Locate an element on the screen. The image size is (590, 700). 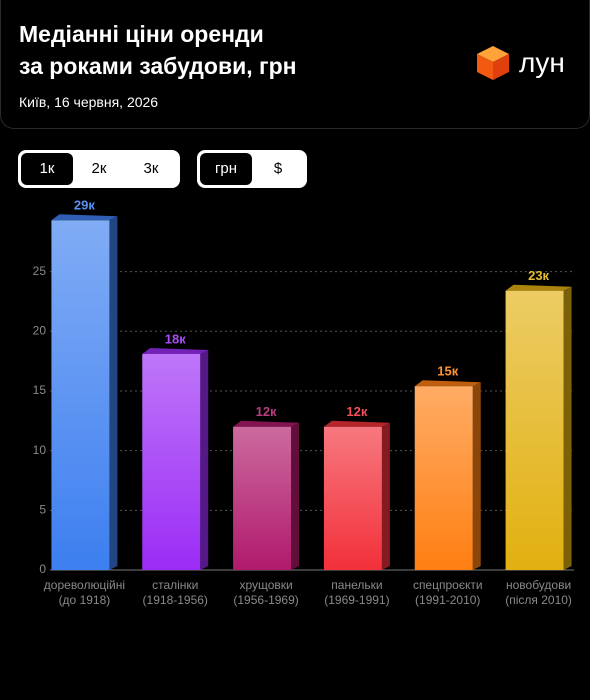
title-line: за роками забудови, грн is located at coordinates (158, 66).